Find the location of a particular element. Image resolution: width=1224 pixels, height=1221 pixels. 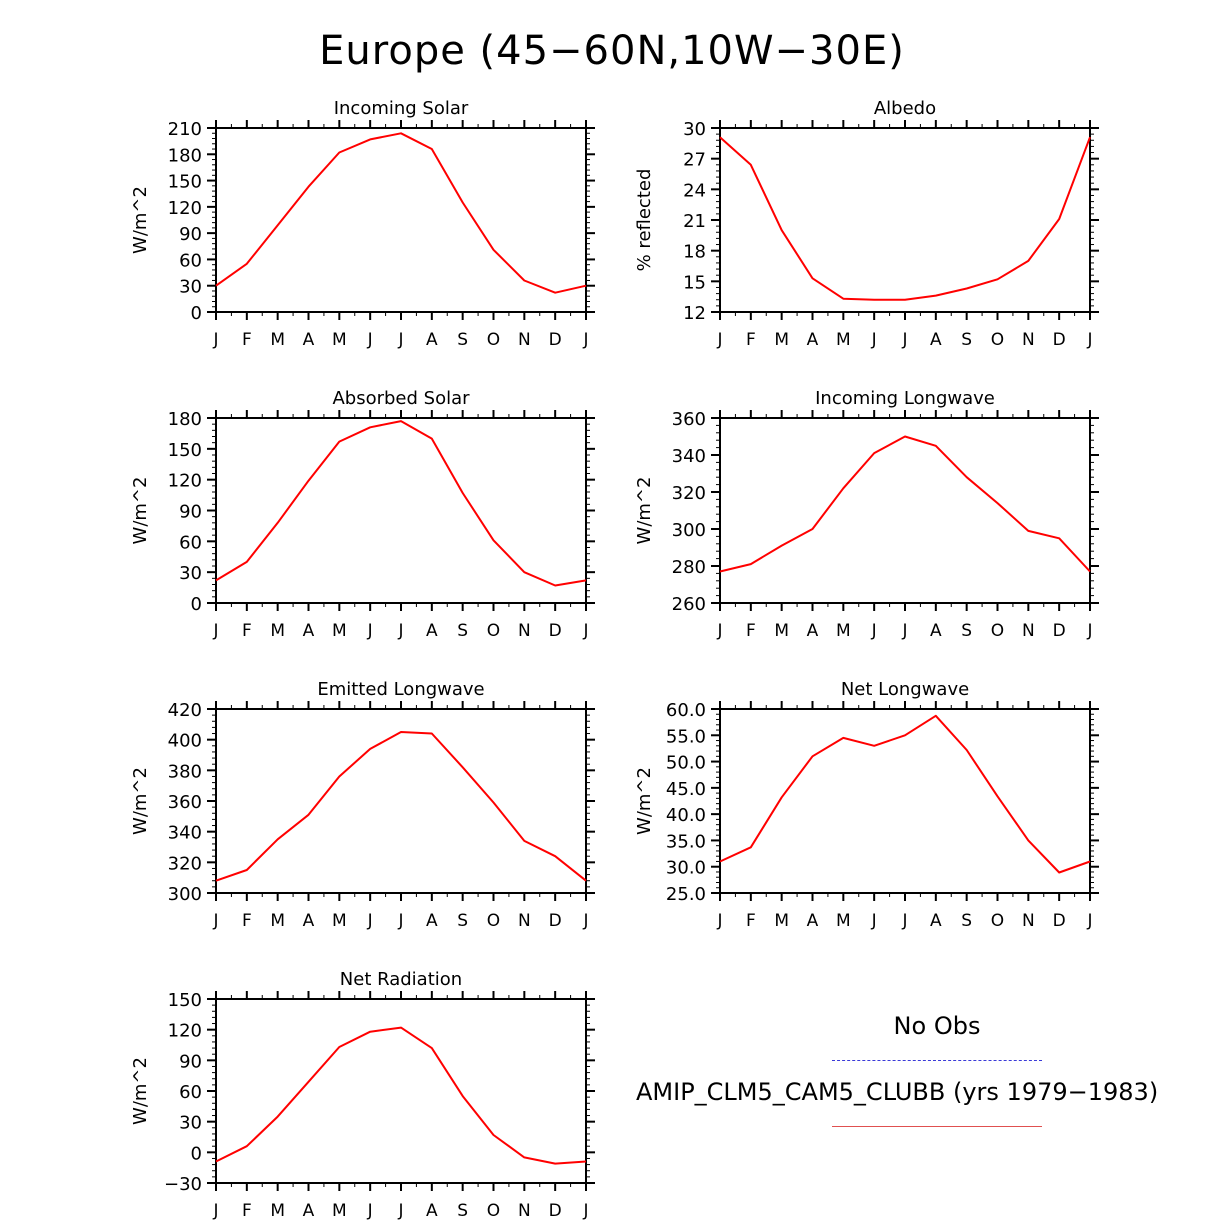

legend-model-label: AMIP_CLM5_CAM5_CLUBB (yrs 1979−1983) is located at coordinates (897, 1092).